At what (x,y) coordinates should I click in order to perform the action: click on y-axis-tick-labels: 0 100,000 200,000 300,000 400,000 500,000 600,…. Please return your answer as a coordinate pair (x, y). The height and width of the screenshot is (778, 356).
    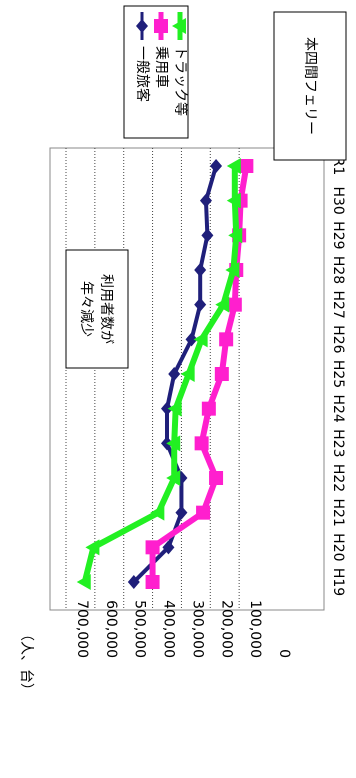
    Looking at the image, I should click on (183, 629).